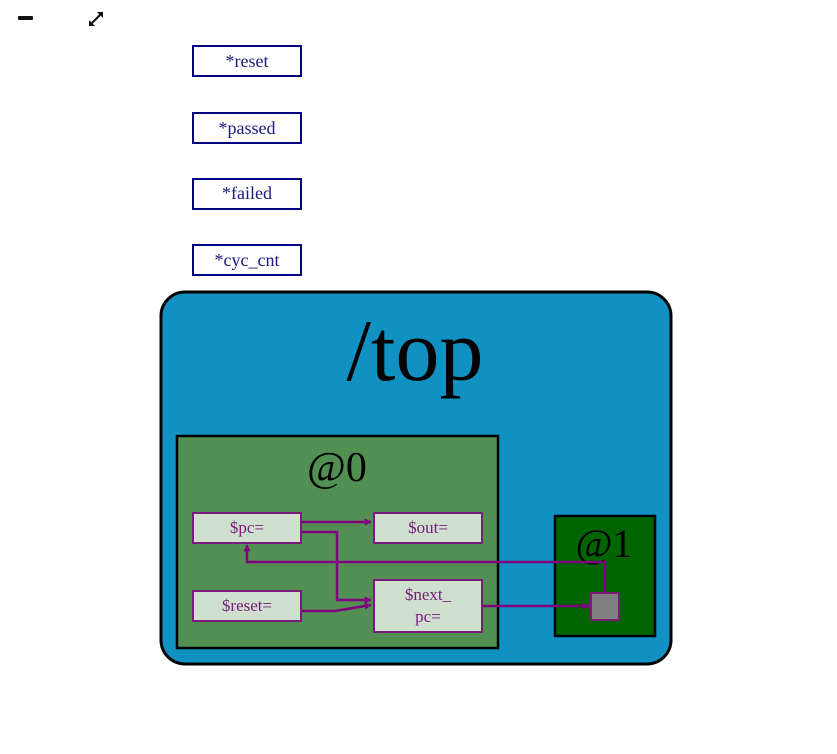  I want to click on signal-passed: *passed, so click(247, 128).